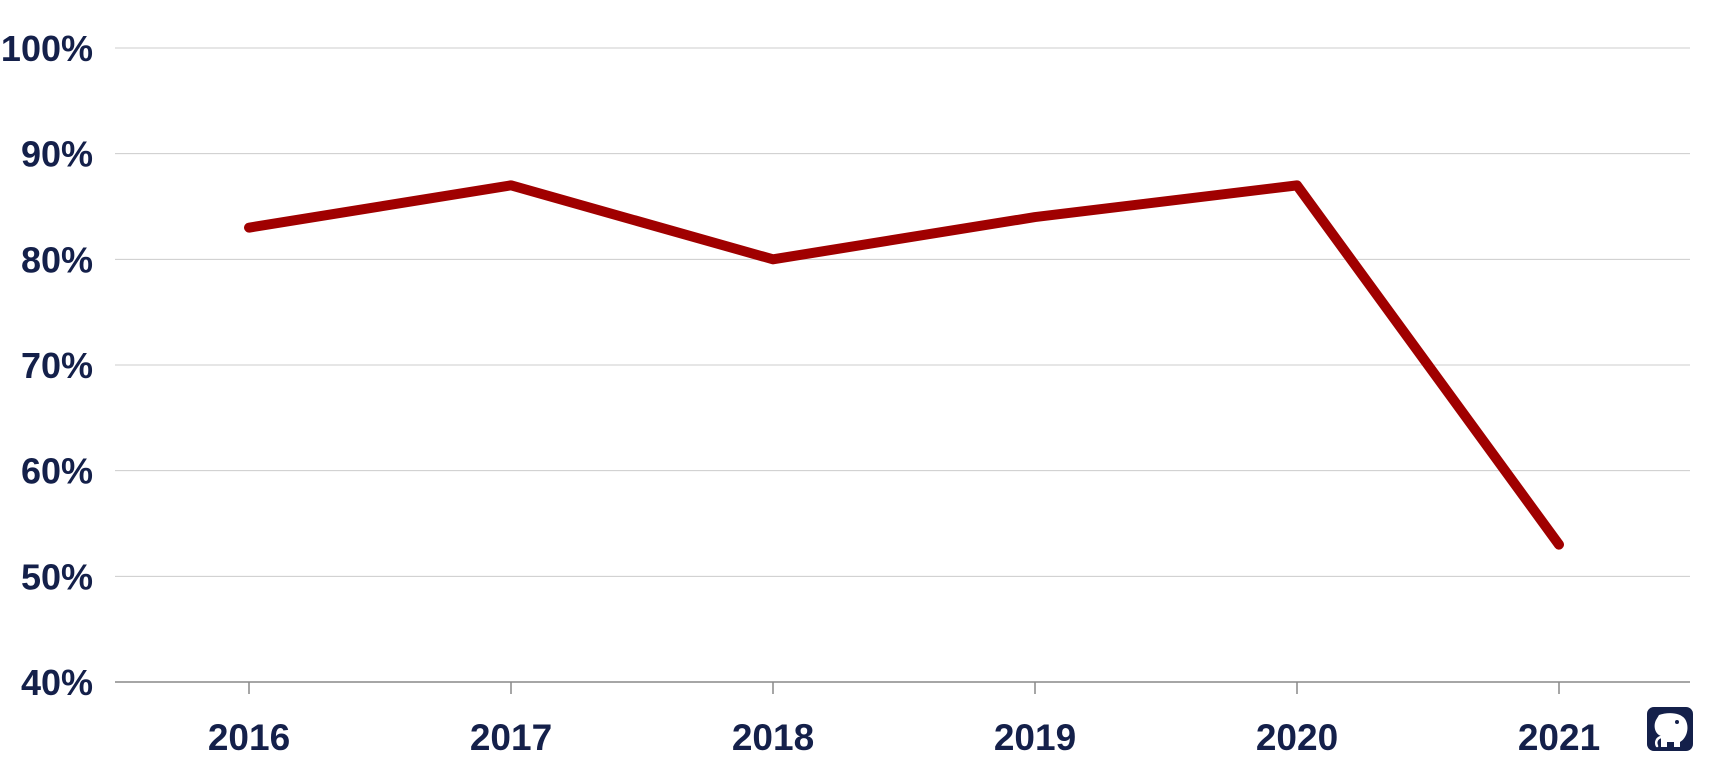 Image resolution: width=1709 pixels, height=768 pixels. Describe the element at coordinates (773, 737) in the screenshot. I see `x-tick-label: 2018` at that location.